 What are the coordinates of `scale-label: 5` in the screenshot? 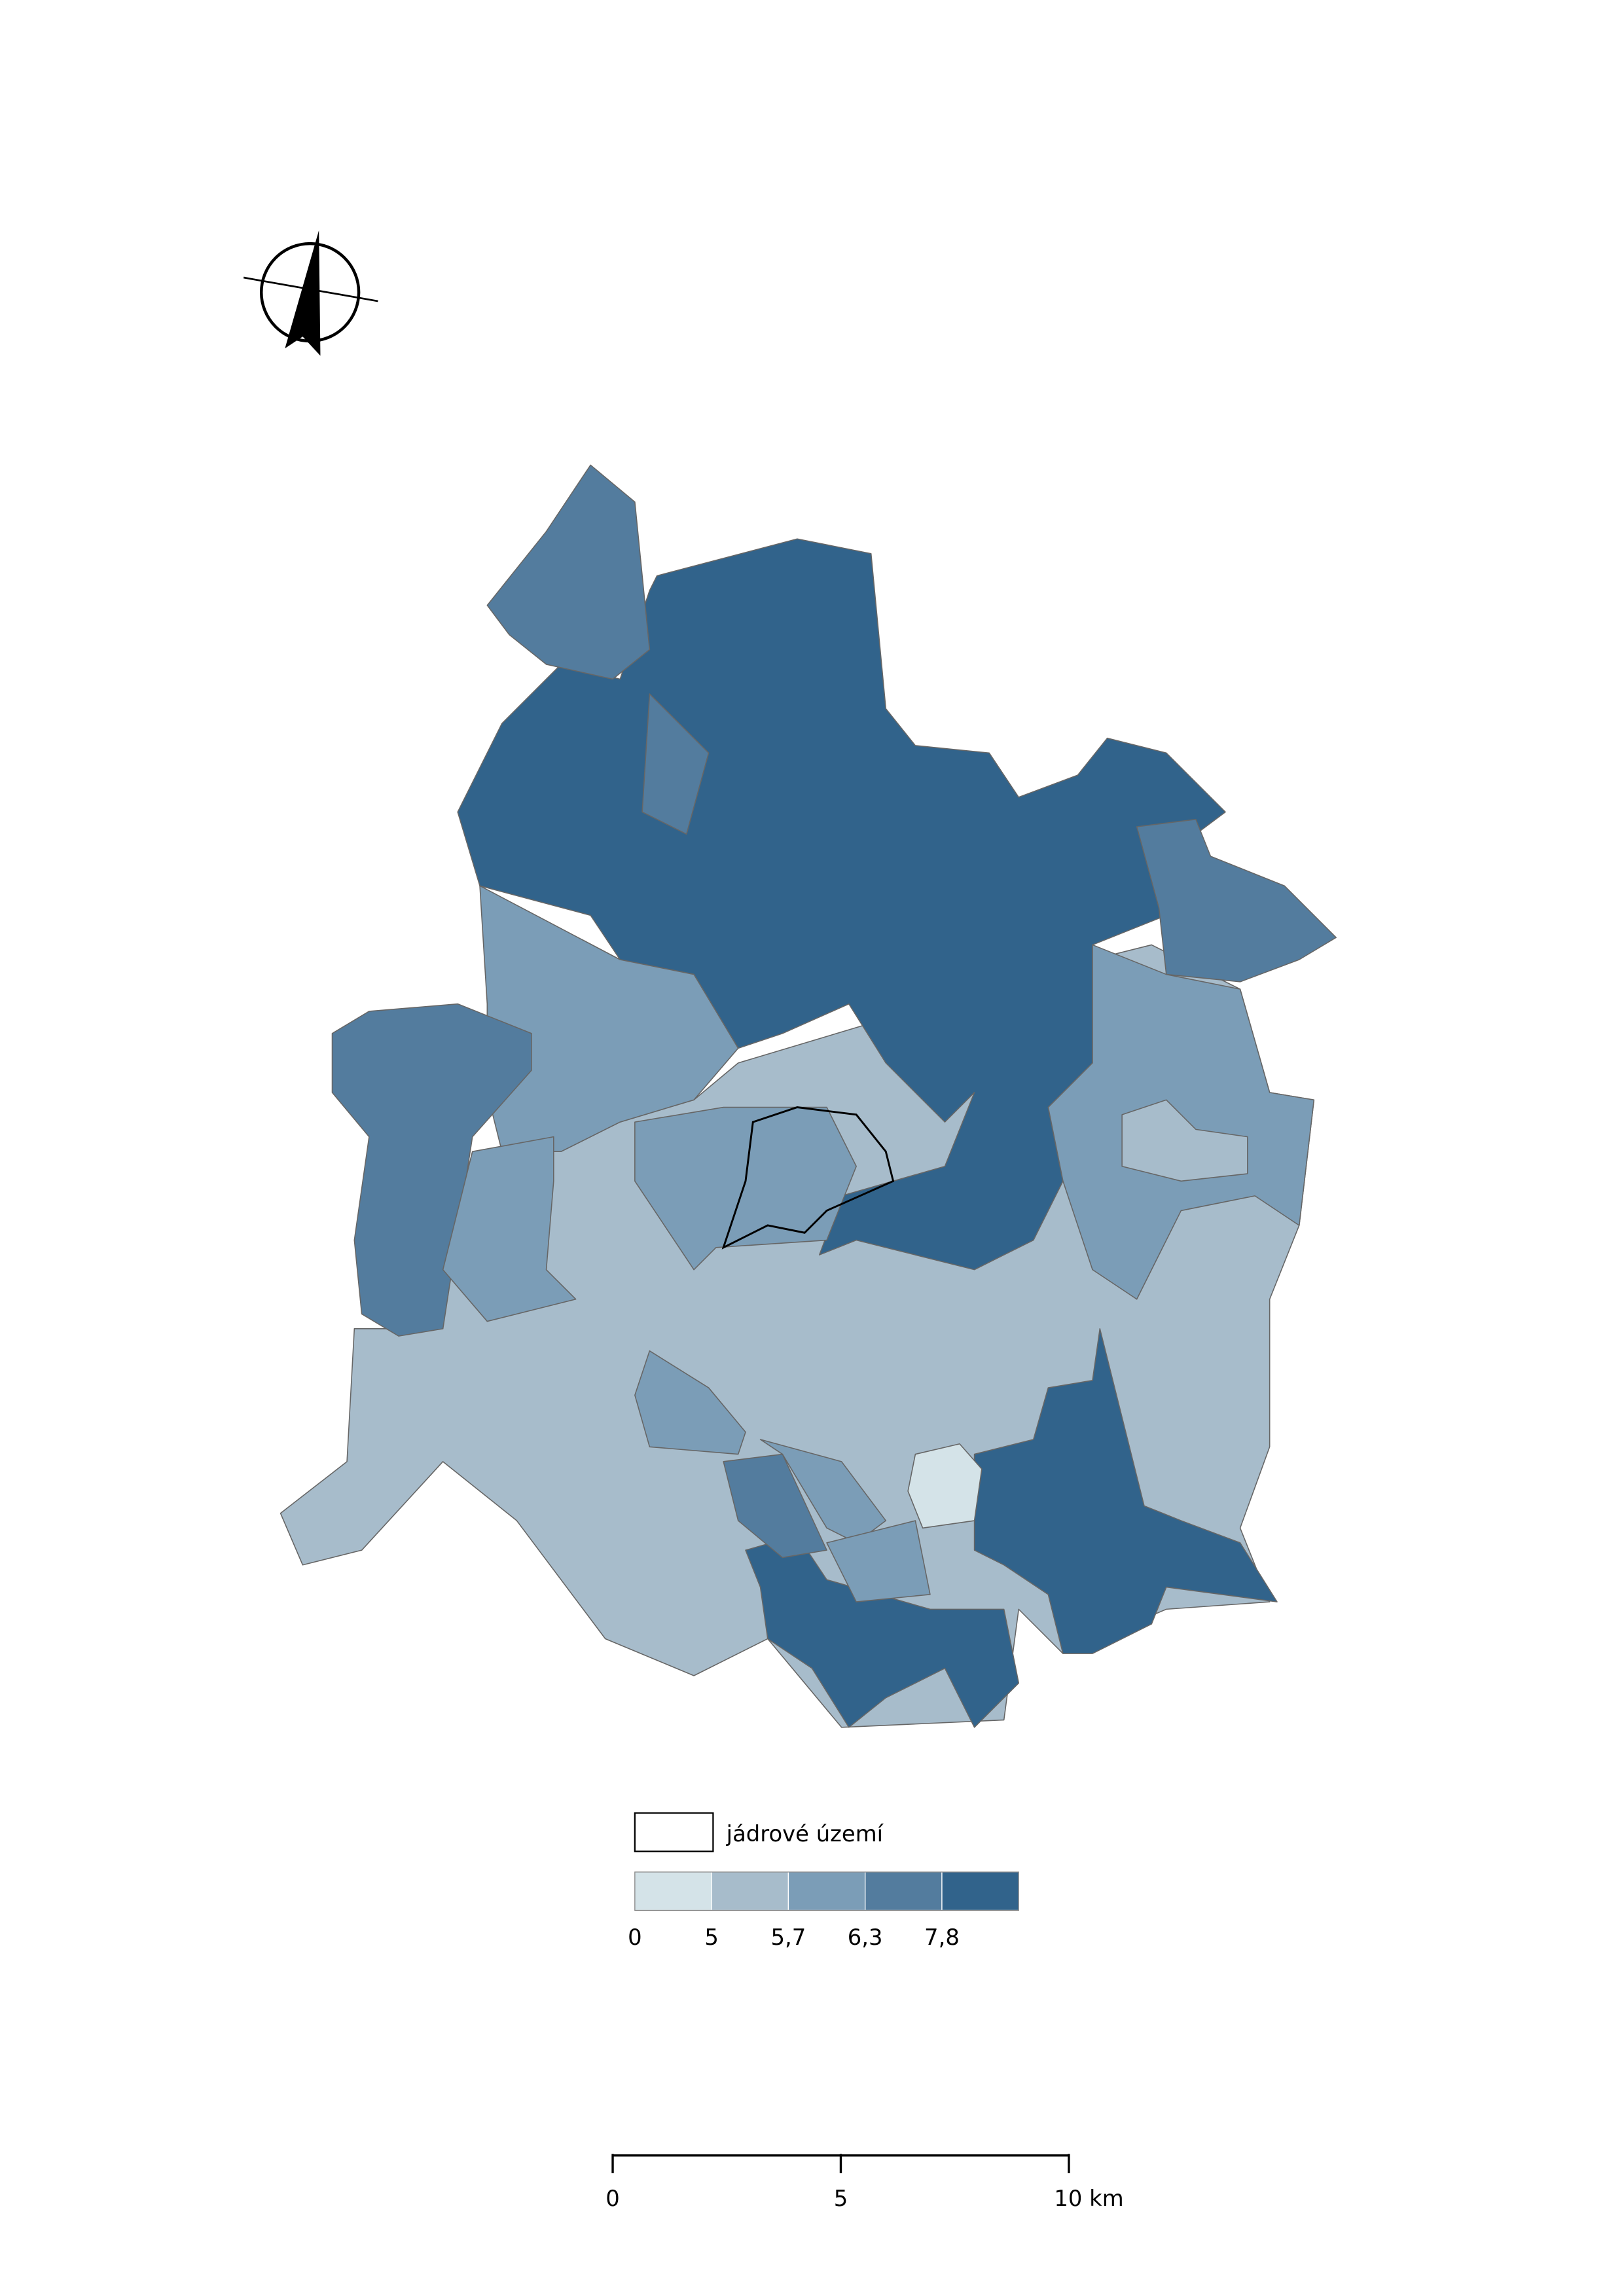 It's located at (841, 2199).